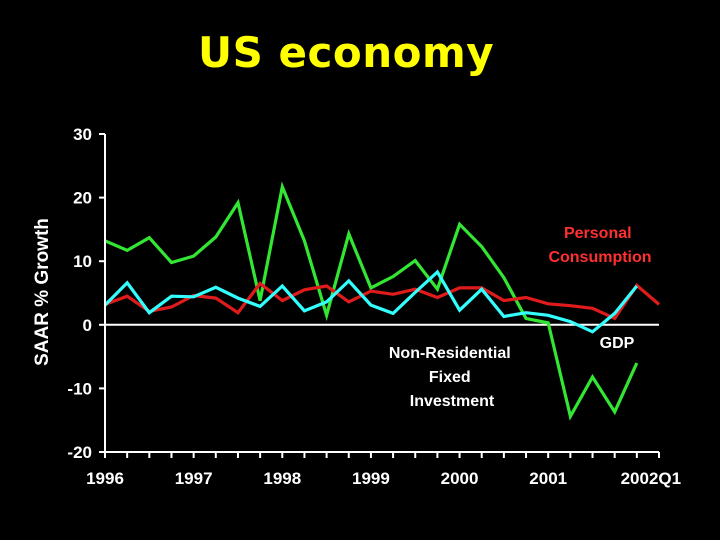 This screenshot has height=540, width=720. Describe the element at coordinates (42, 292) in the screenshot. I see `y-axis-title: SAAR % Growth` at that location.